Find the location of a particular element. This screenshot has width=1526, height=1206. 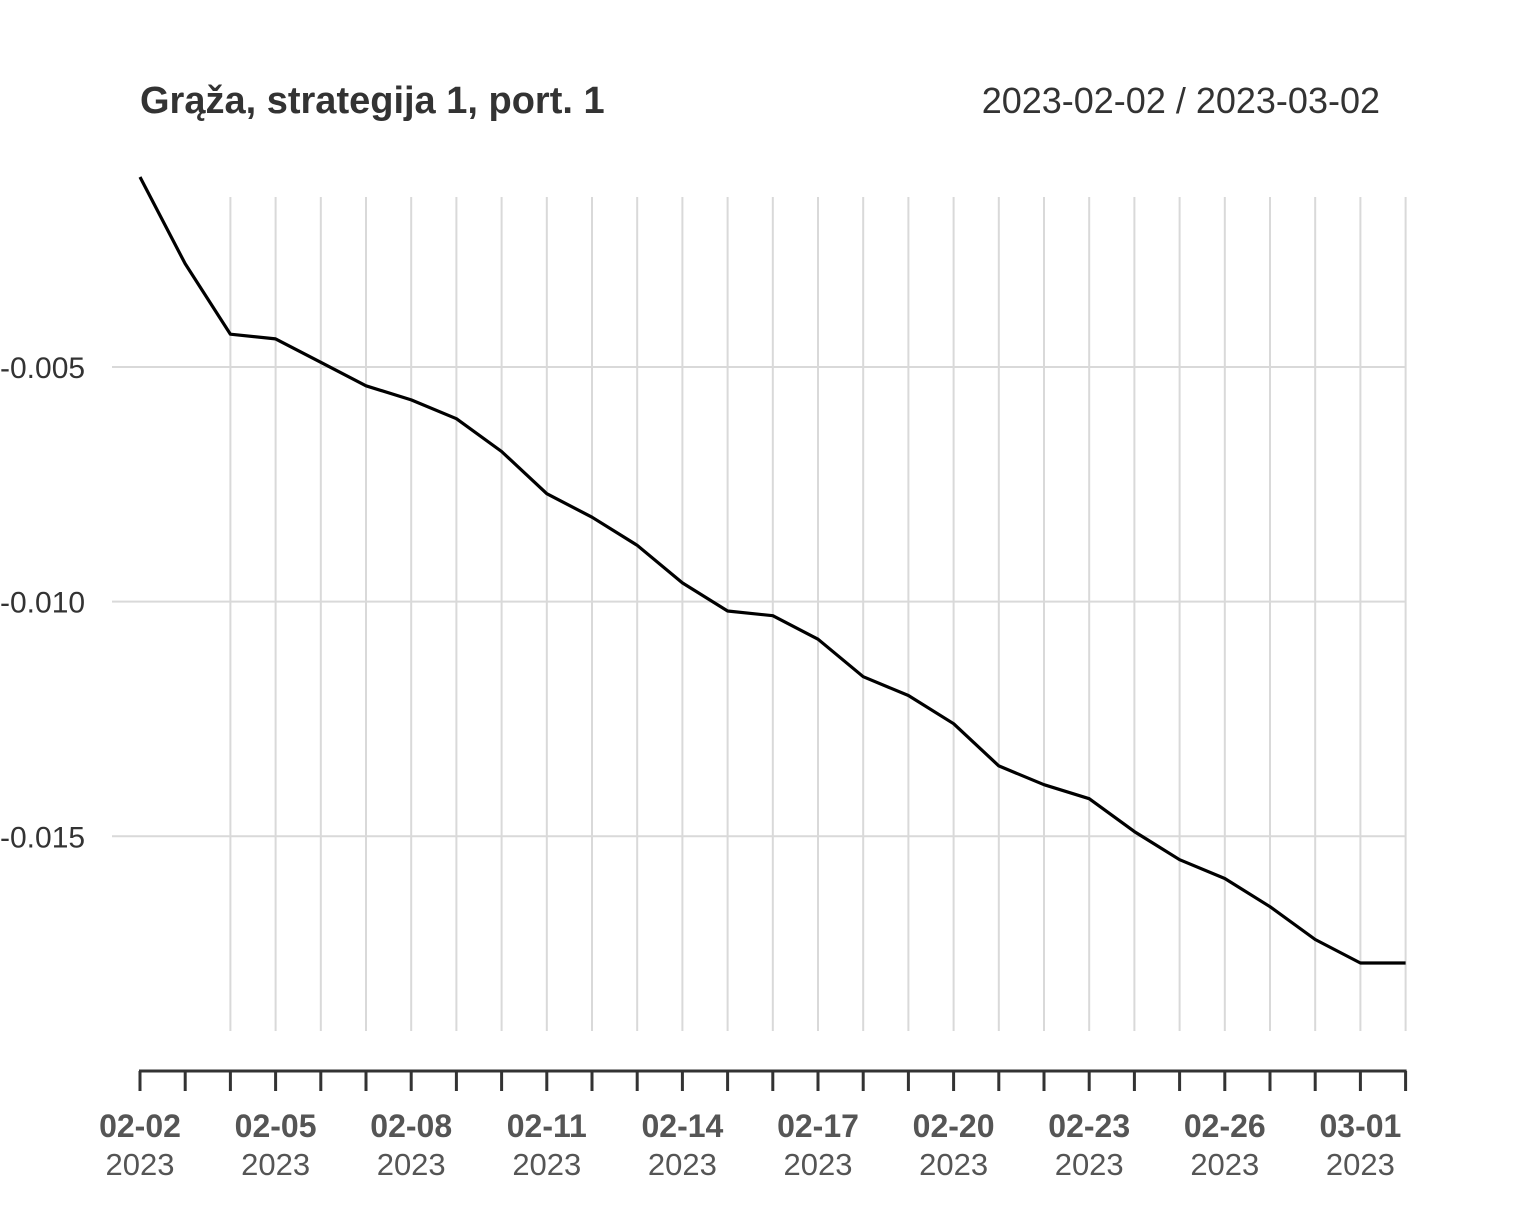

date-range-label: 2023-02-02 / 2023-03-02 is located at coordinates (1180, 100).